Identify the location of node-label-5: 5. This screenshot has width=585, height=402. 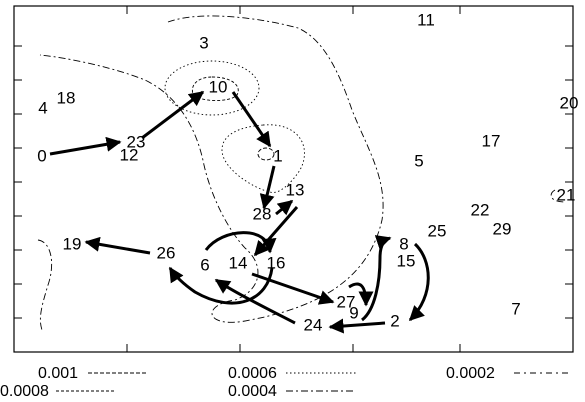
(418, 160).